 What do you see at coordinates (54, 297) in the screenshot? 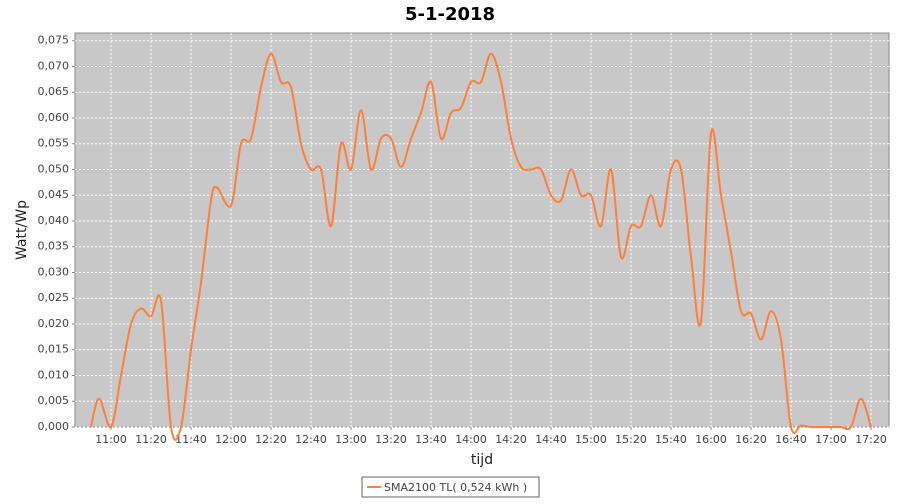
I see `y-tick-label: 0,025` at bounding box center [54, 297].